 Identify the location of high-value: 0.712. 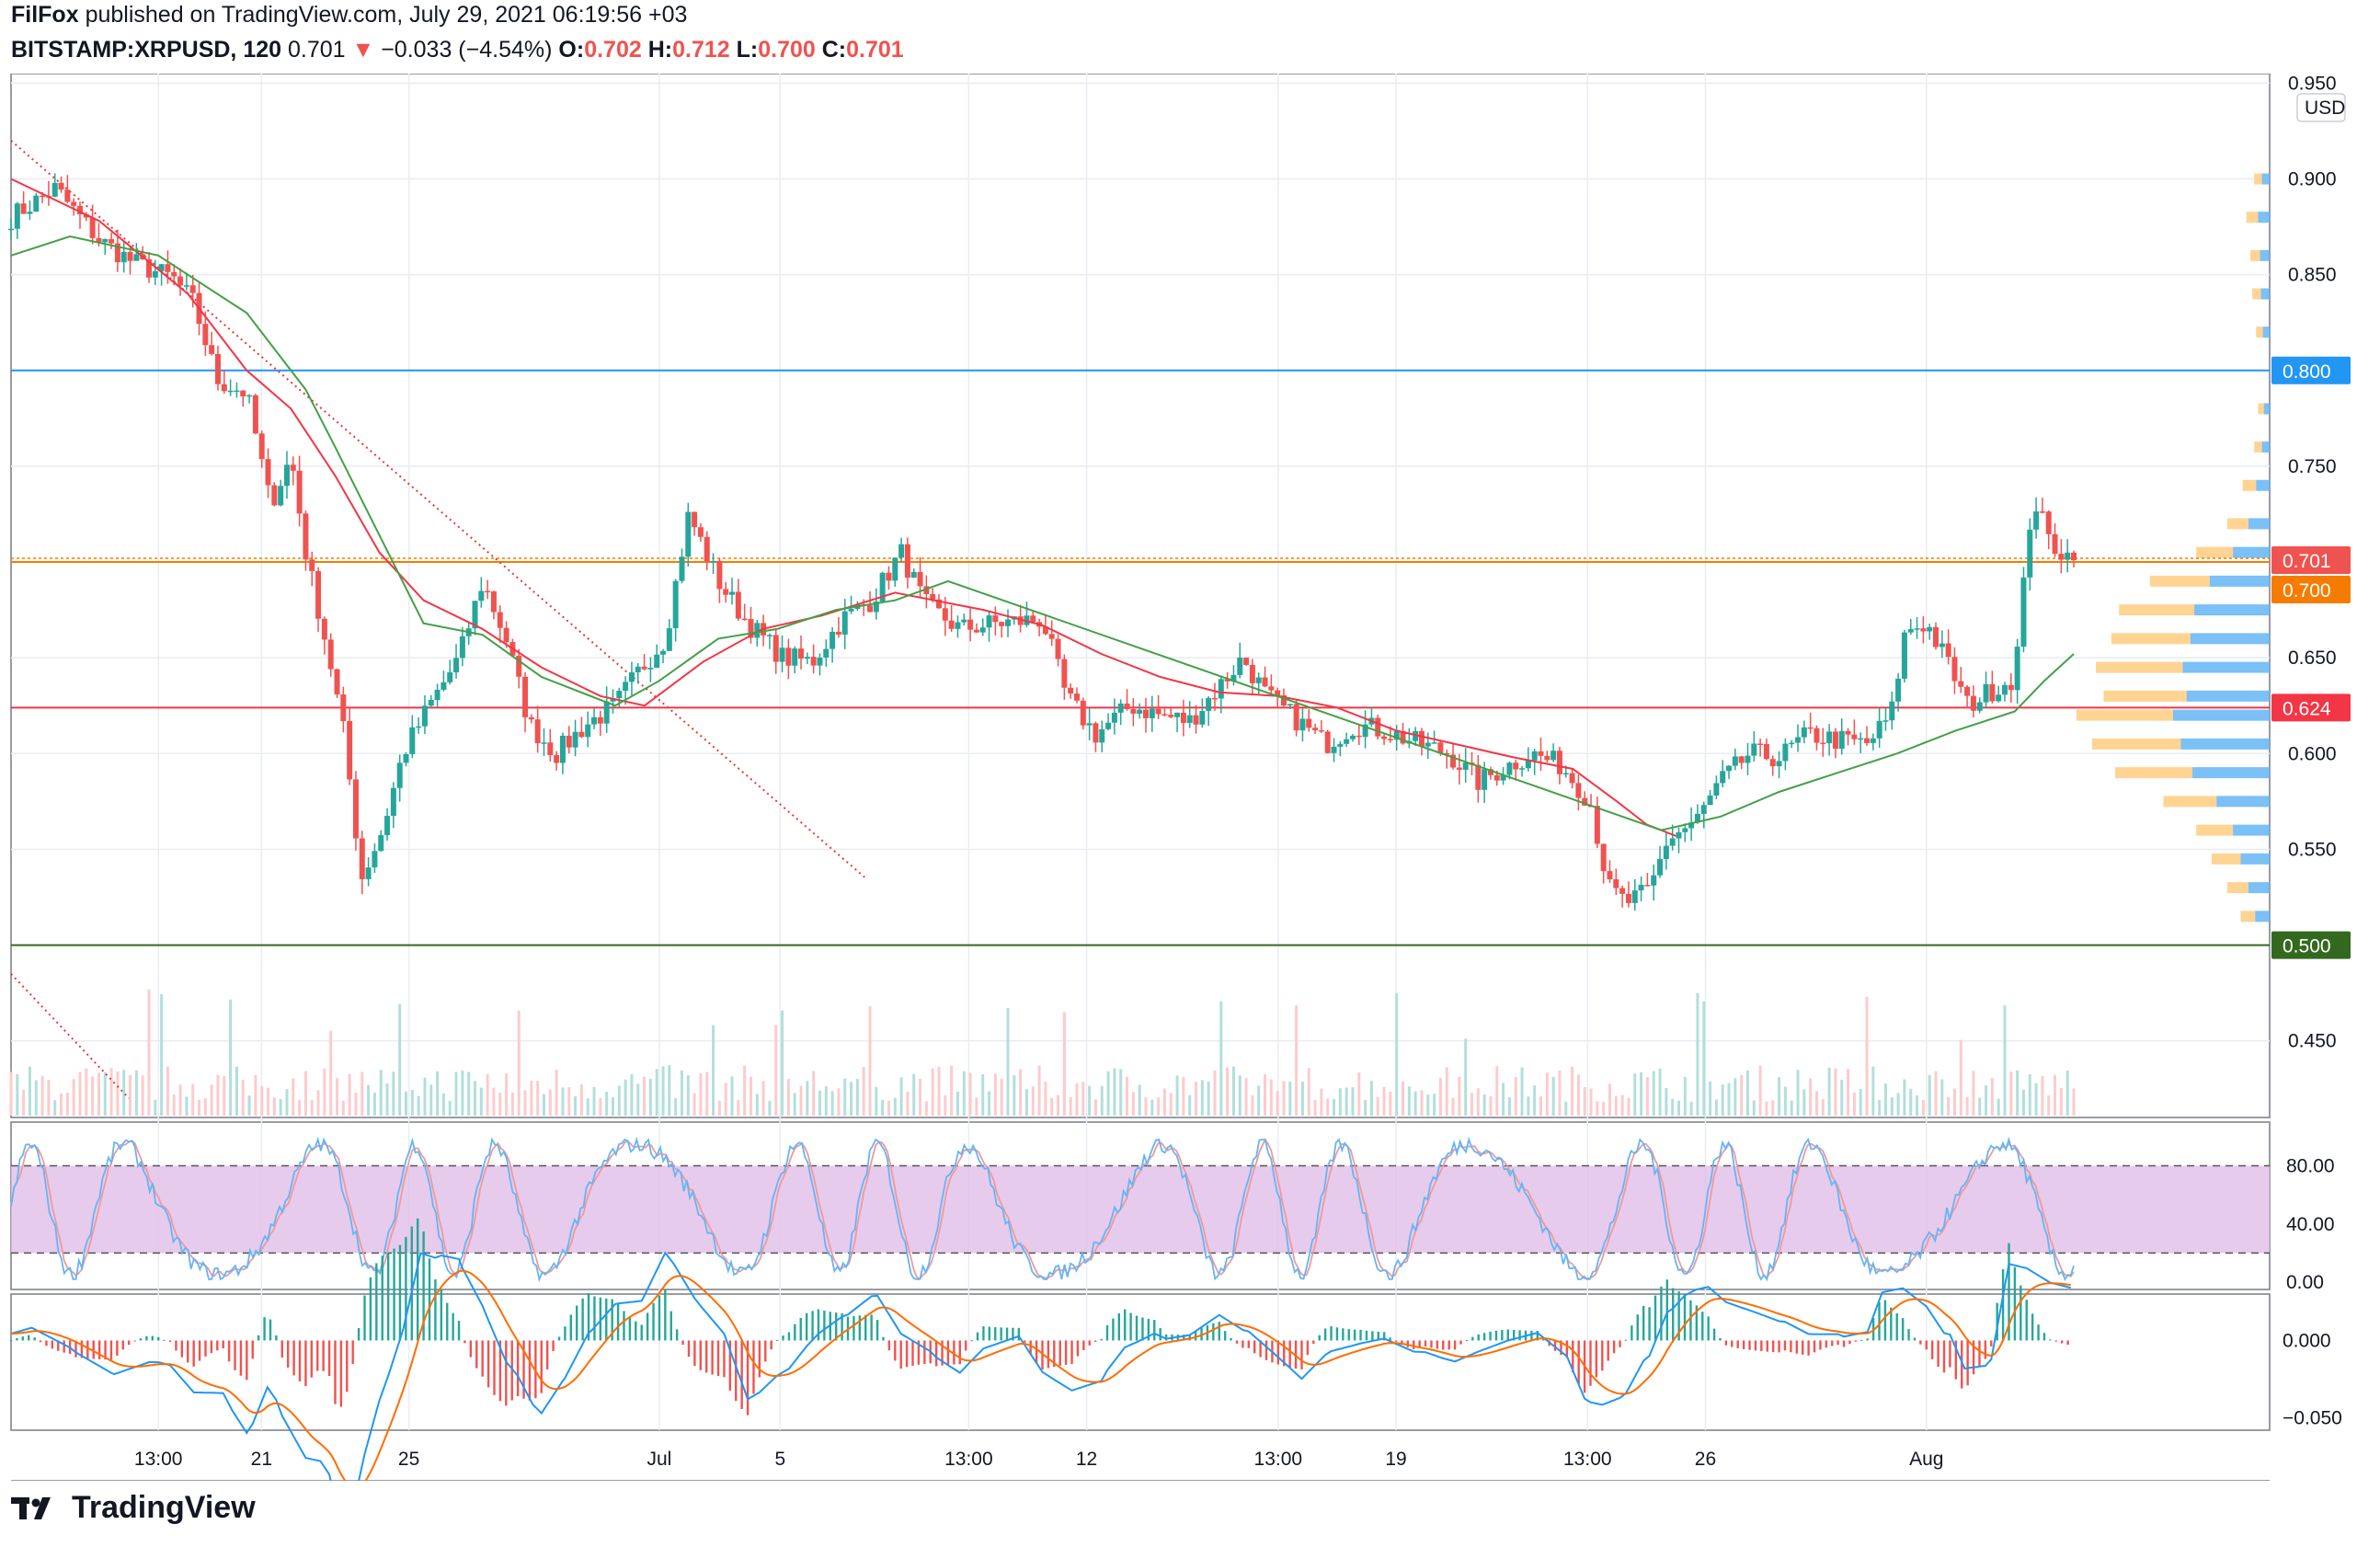
(701, 50).